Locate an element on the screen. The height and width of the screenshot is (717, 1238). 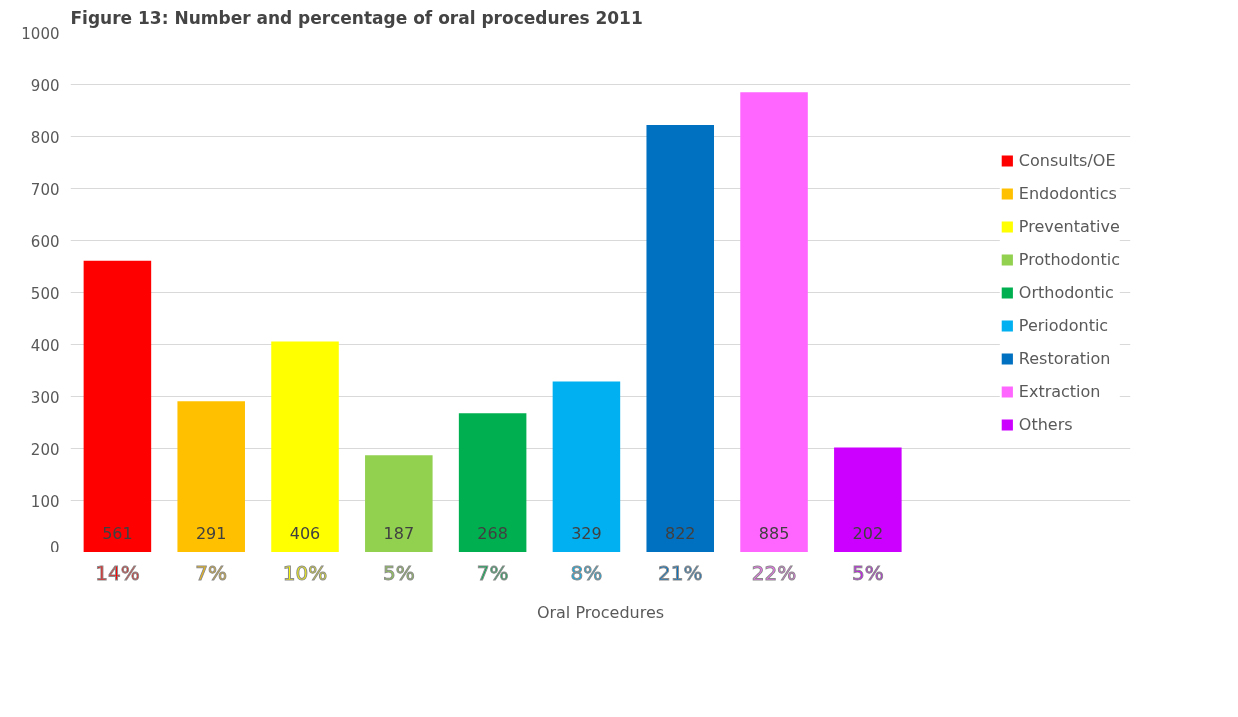
y-tick-label: 700 is located at coordinates (45, 189).